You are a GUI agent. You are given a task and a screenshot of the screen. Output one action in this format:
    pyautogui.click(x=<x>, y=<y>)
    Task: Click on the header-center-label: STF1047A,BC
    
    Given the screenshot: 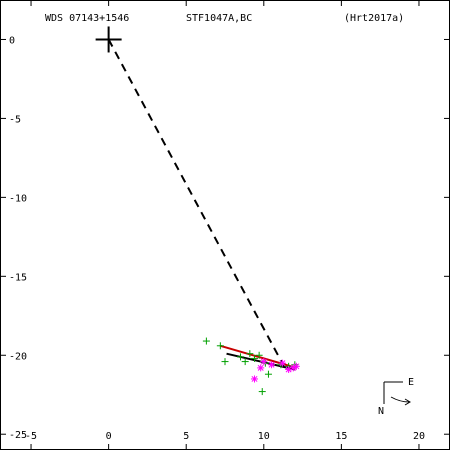 What is the action you would take?
    pyautogui.click(x=219, y=18)
    